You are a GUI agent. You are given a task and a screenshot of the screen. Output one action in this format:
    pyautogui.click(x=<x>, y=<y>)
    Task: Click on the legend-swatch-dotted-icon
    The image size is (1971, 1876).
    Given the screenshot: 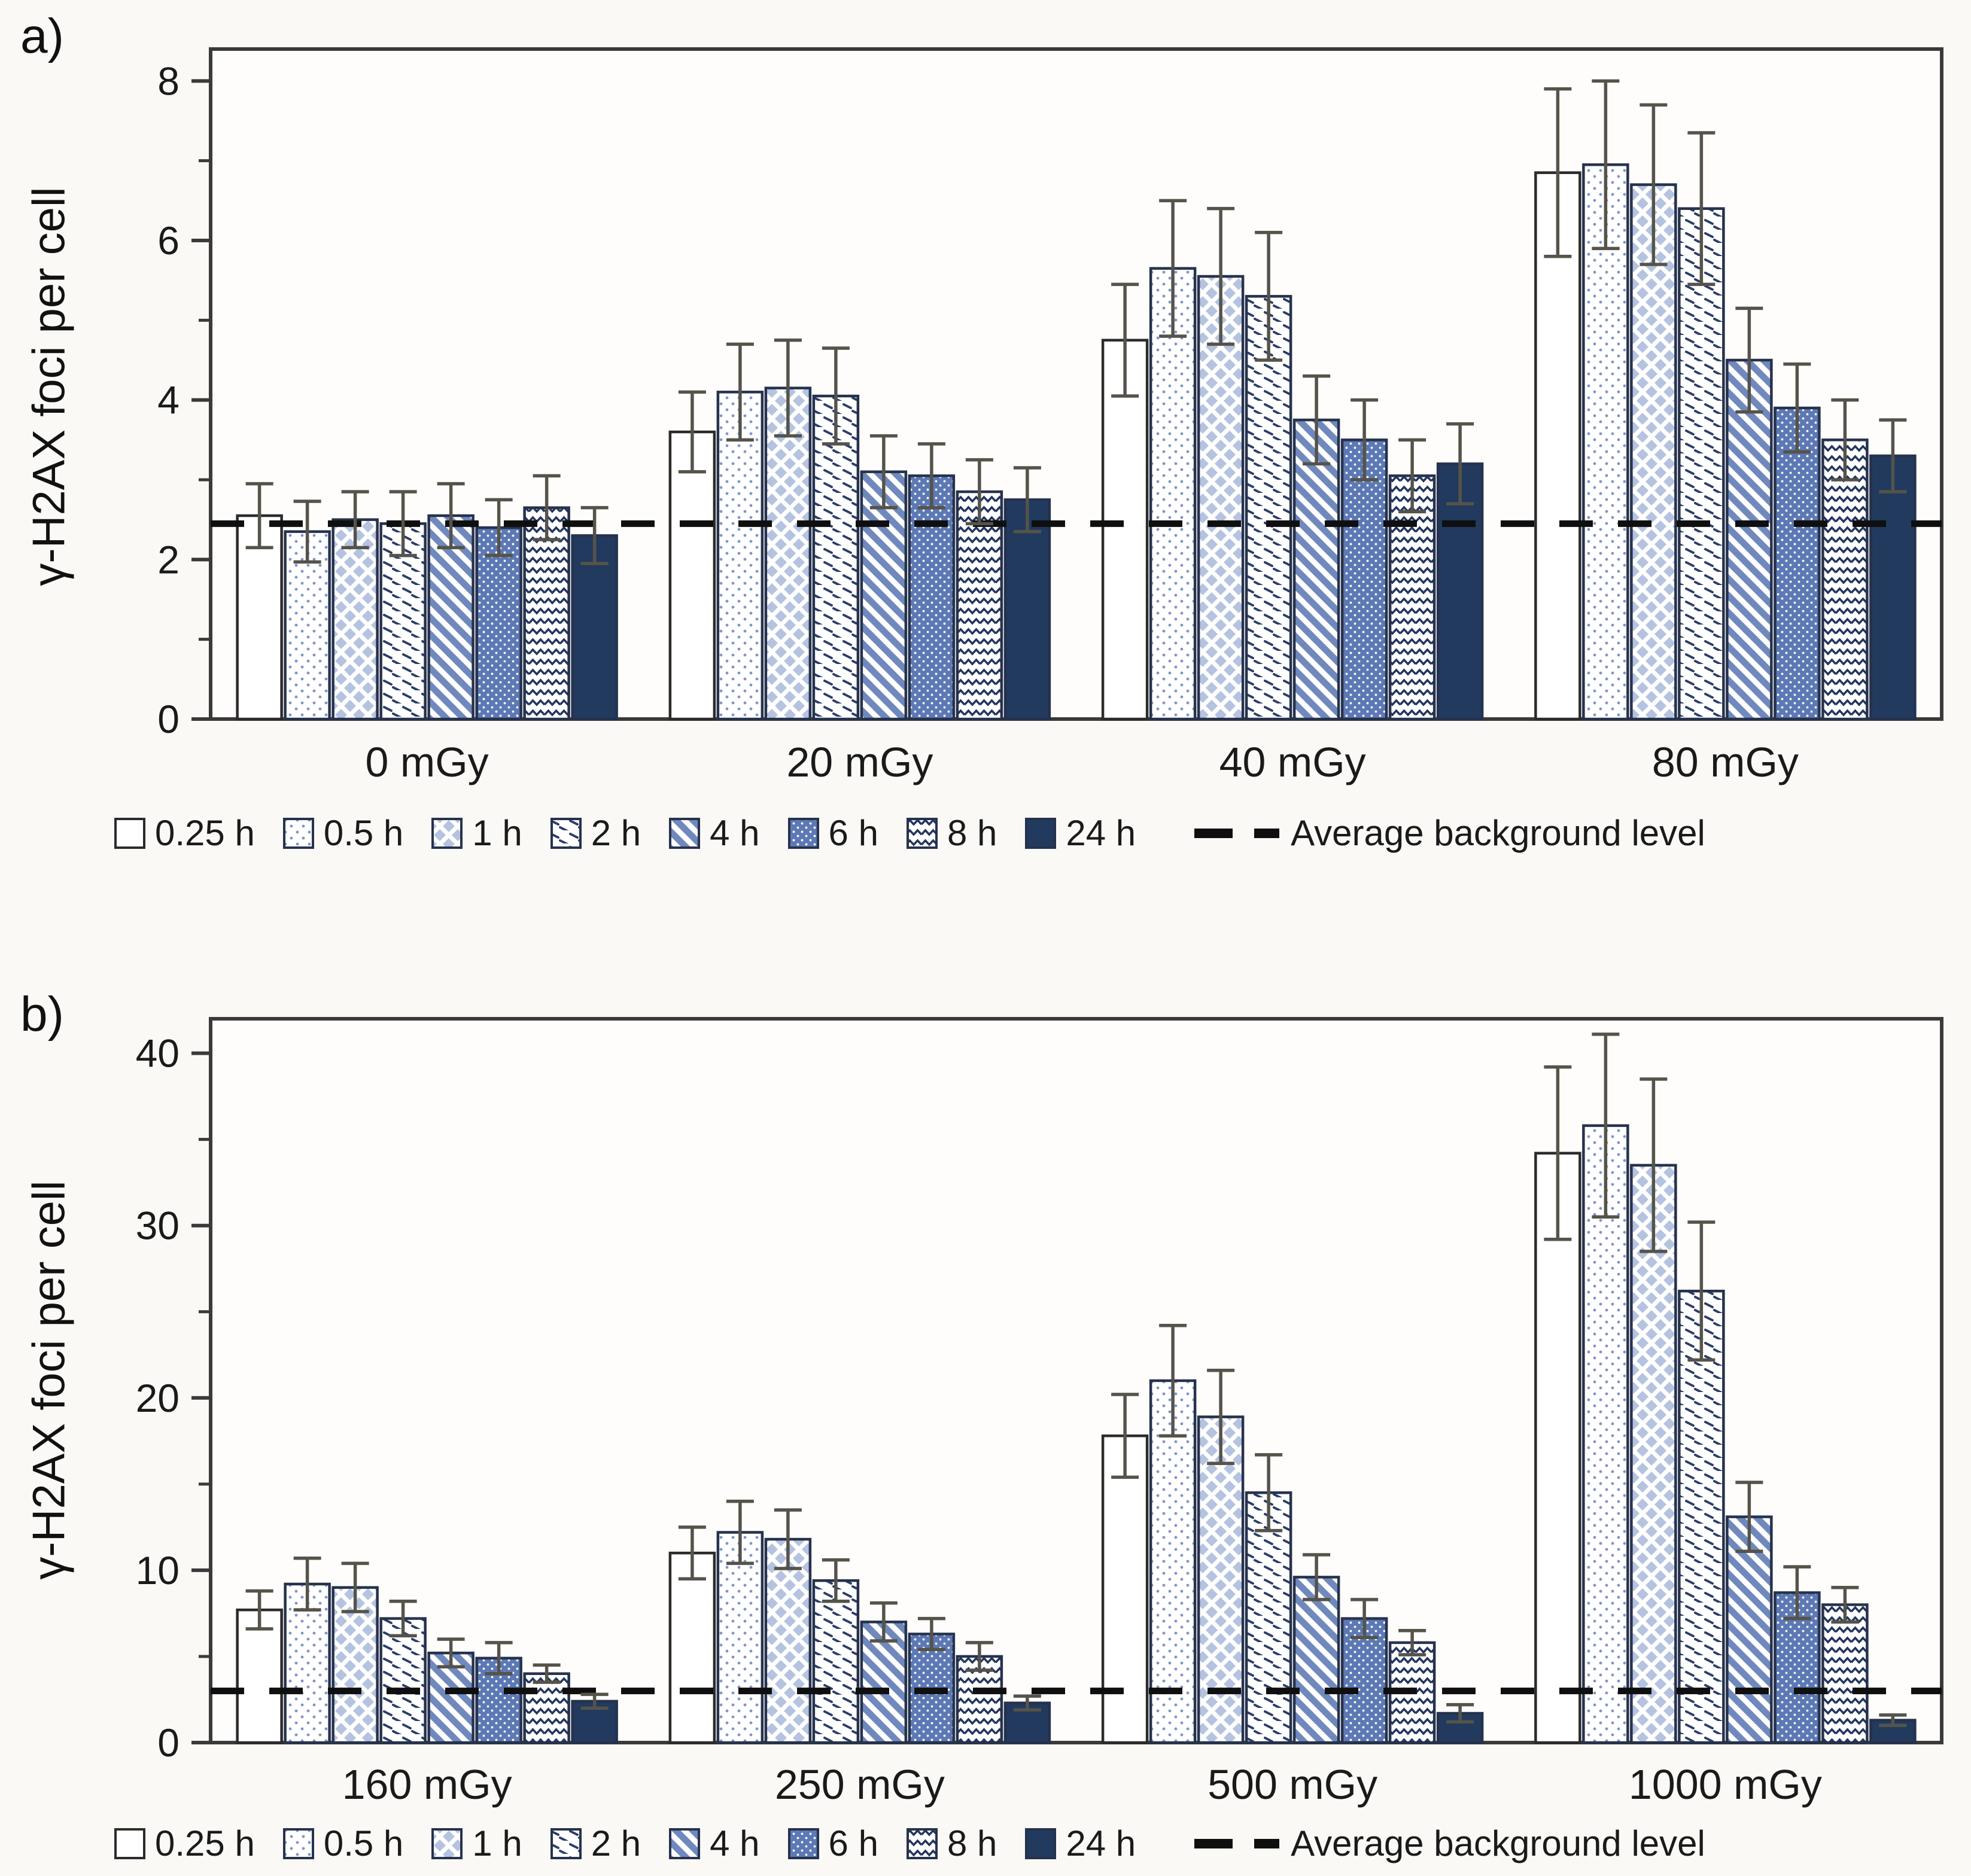 What is the action you would take?
    pyautogui.click(x=298, y=1843)
    